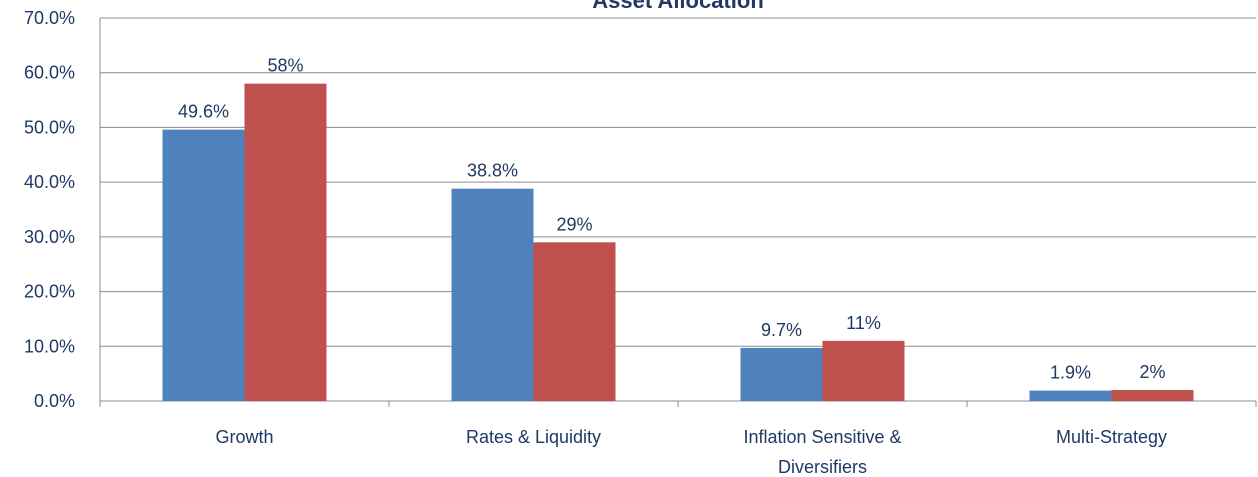  Describe the element at coordinates (49, 237) in the screenshot. I see `y-tick-label: 30.0%` at that location.